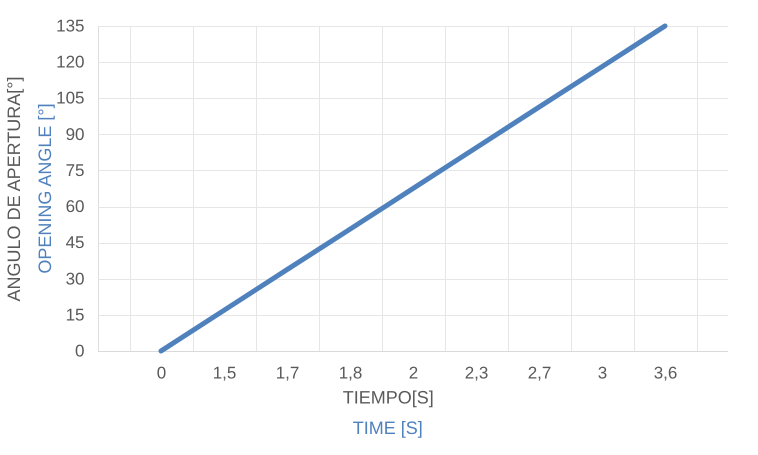 This screenshot has width=758, height=455. Describe the element at coordinates (350, 373) in the screenshot. I see `x-tick-label: 1,8` at that location.